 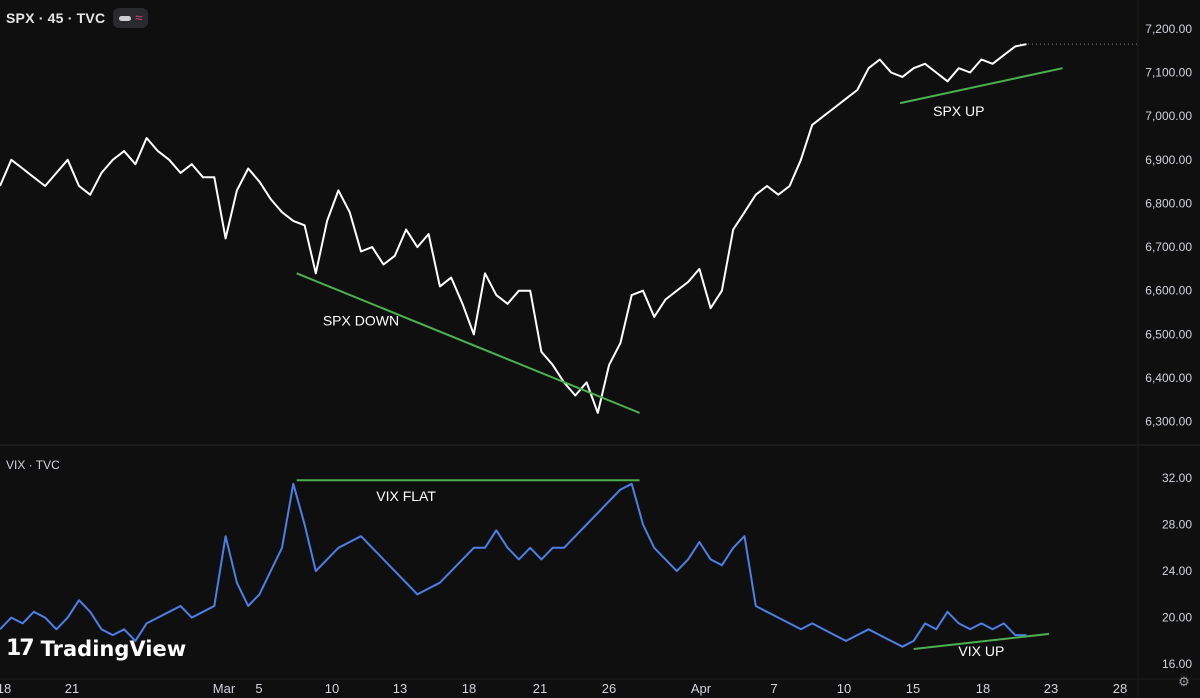 I want to click on tradingview-logo: 17 TradingView, so click(x=96, y=648).